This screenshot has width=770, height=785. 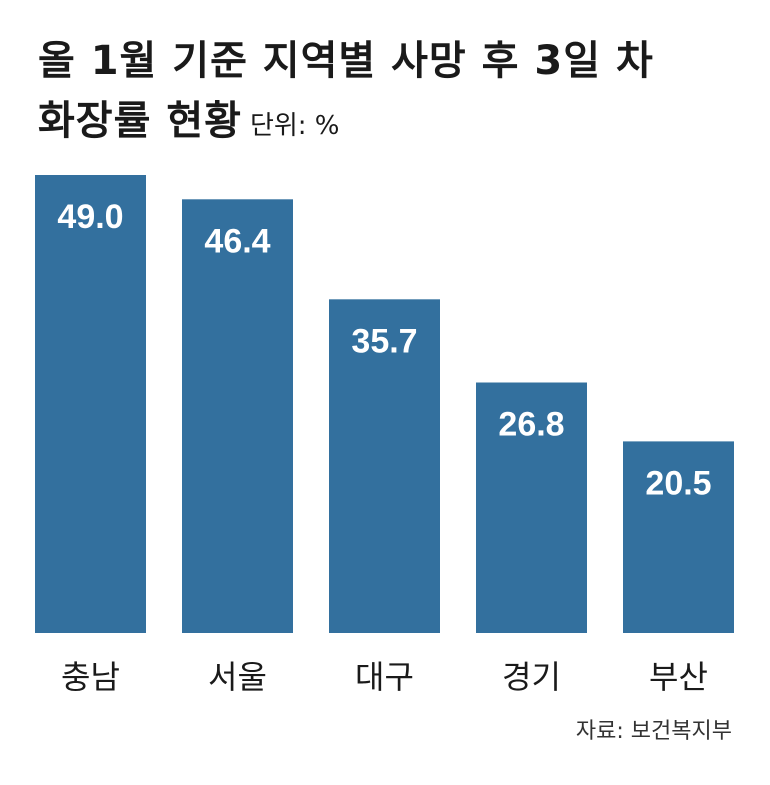 I want to click on bar-value-label: 20.5, so click(x=678, y=483).